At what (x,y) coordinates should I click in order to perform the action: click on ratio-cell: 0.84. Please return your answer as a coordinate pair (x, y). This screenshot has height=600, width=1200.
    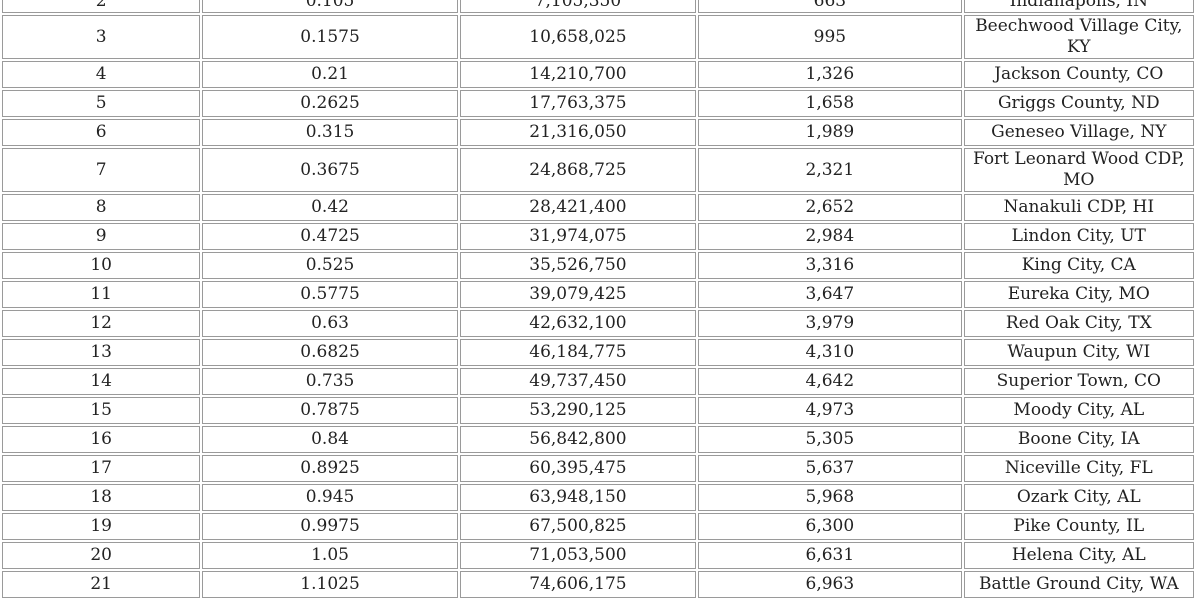
    Looking at the image, I should click on (330, 439).